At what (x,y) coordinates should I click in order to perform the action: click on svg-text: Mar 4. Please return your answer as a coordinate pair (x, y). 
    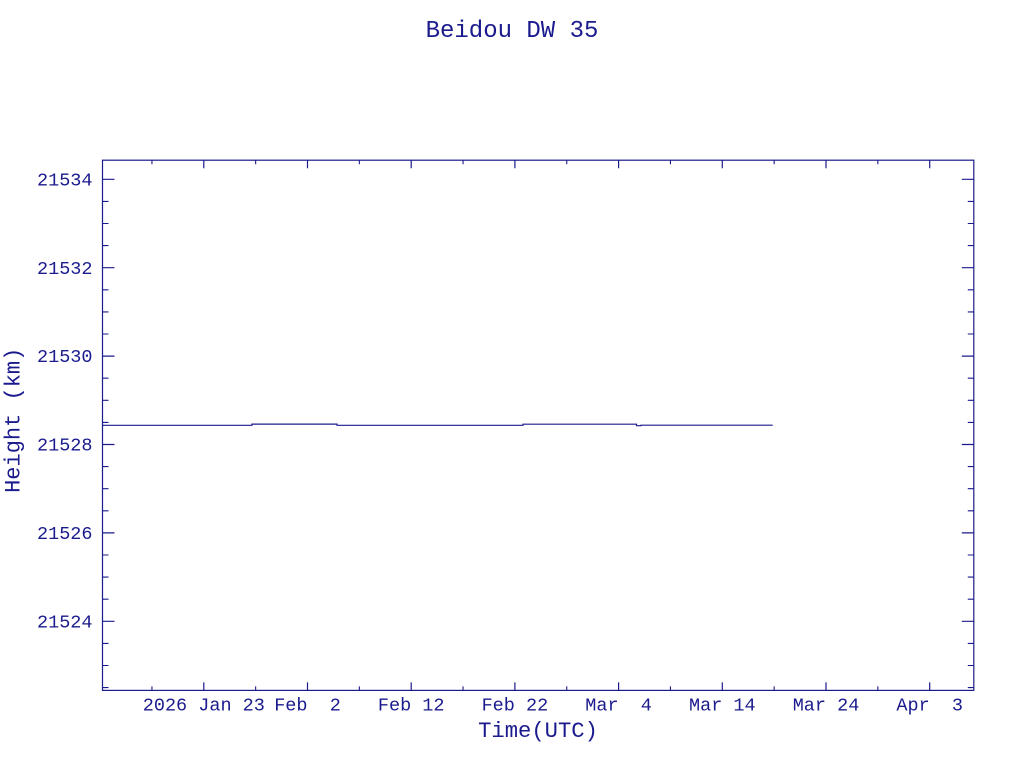
    Looking at the image, I should click on (618, 705).